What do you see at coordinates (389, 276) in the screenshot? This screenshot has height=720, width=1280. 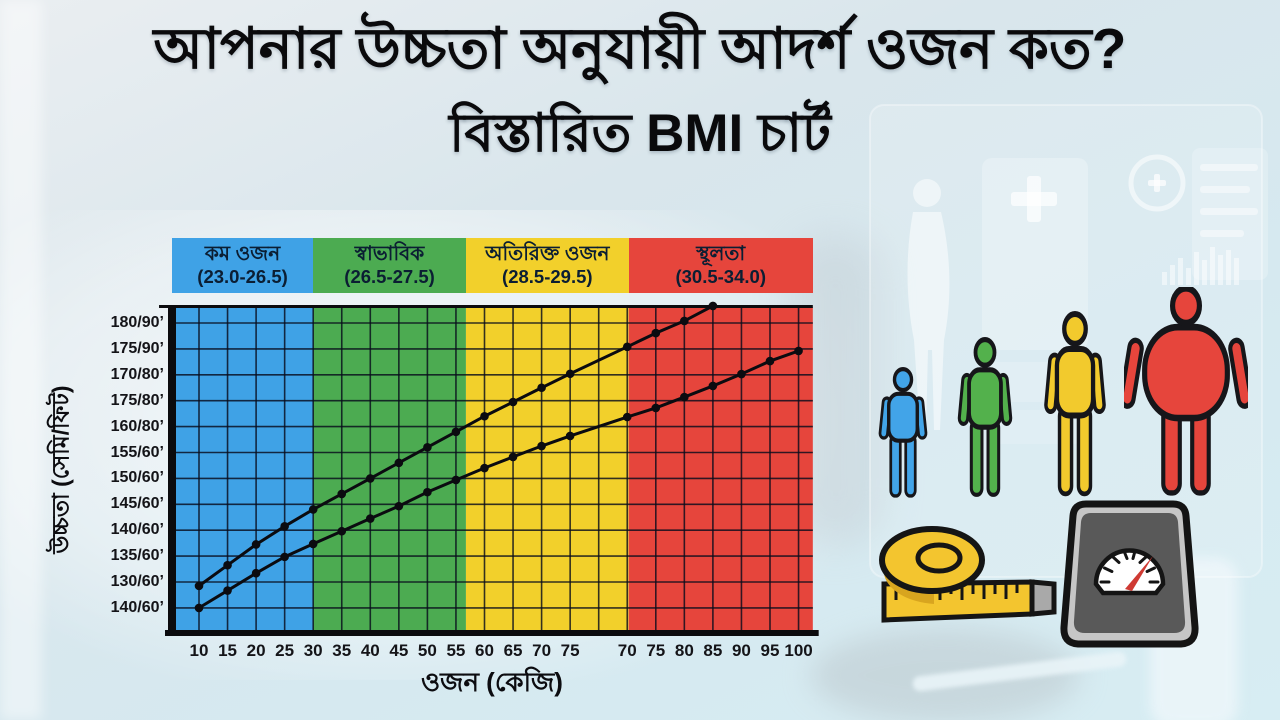 I see `zone-range: (26.5-27.5)` at bounding box center [389, 276].